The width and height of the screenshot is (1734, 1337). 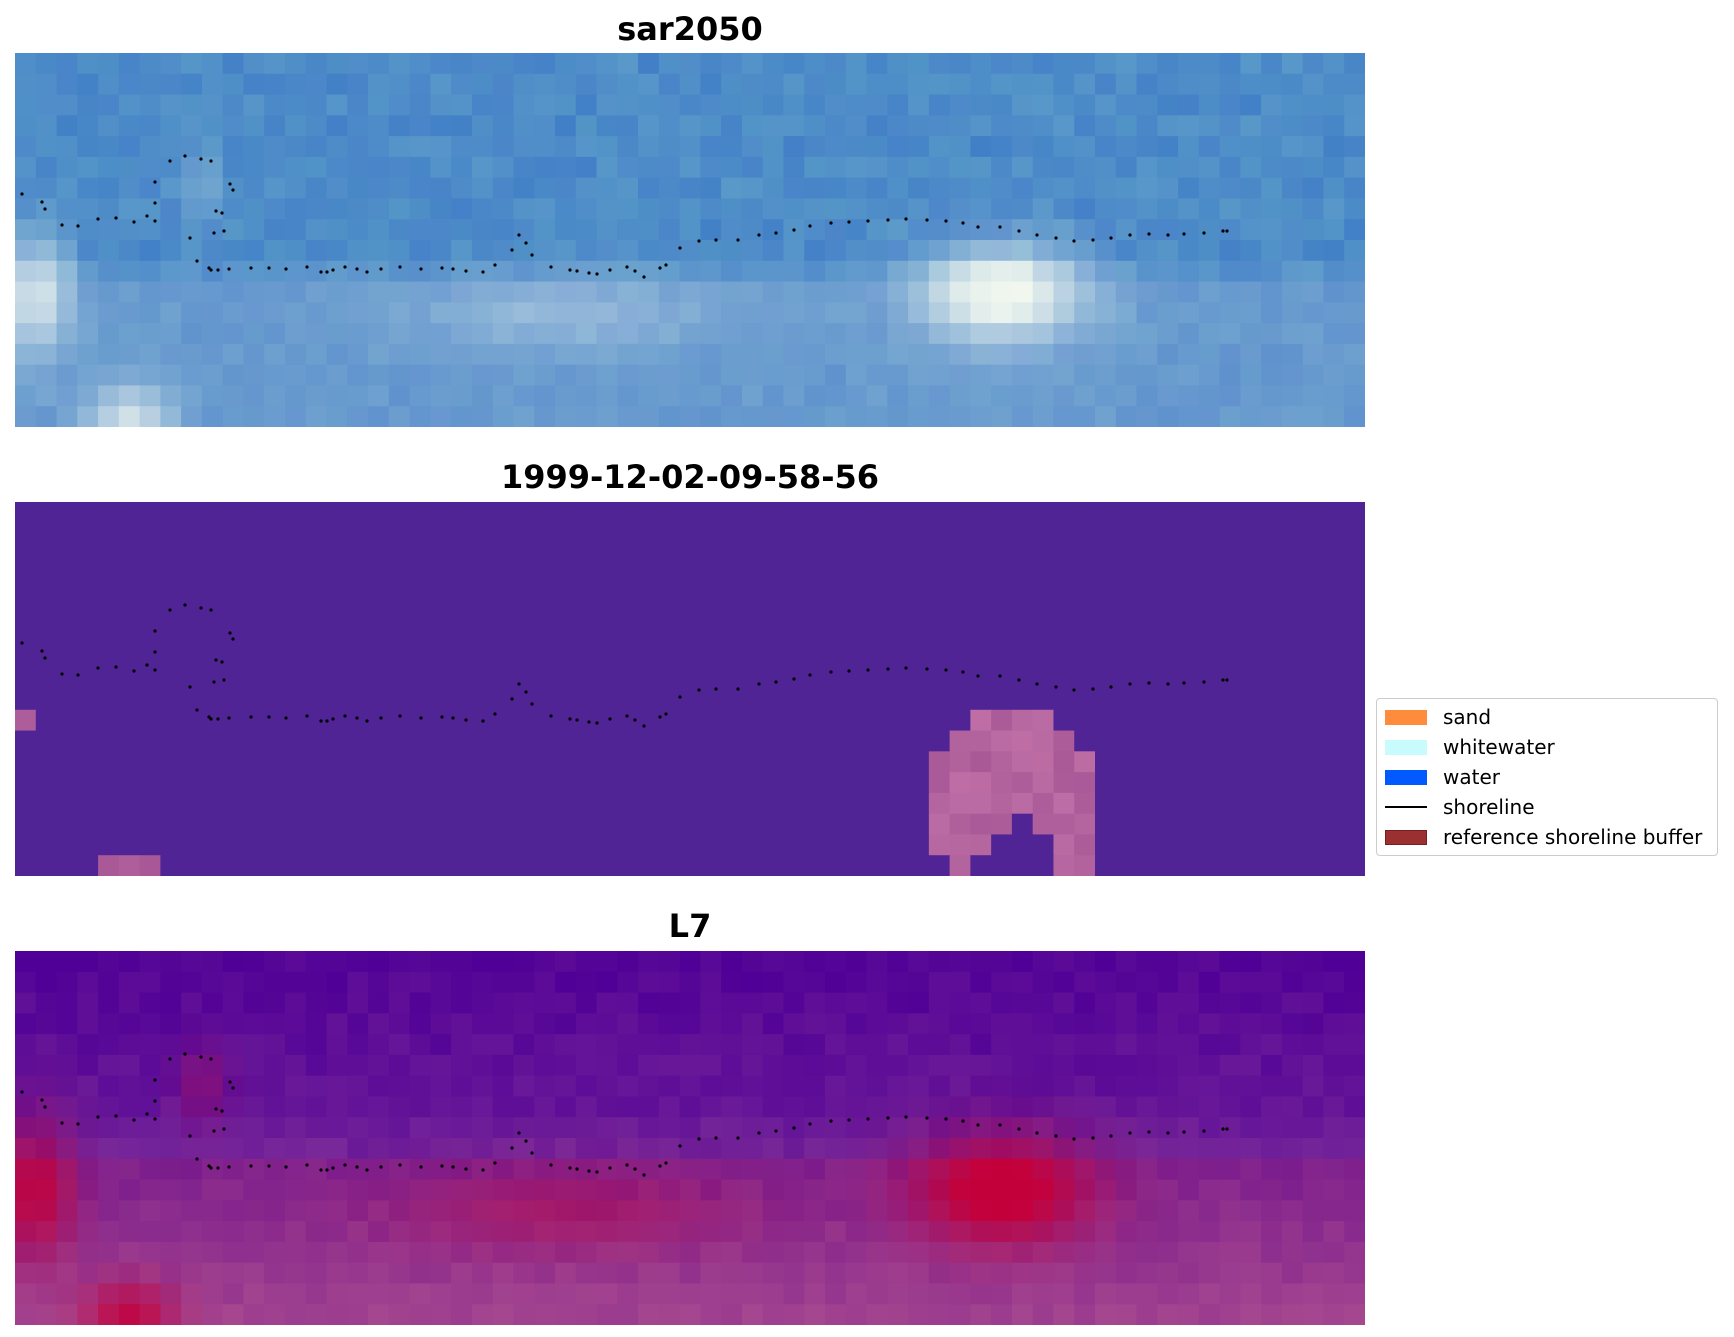 What do you see at coordinates (1406, 837) in the screenshot?
I see `reference-buffer-swatch` at bounding box center [1406, 837].